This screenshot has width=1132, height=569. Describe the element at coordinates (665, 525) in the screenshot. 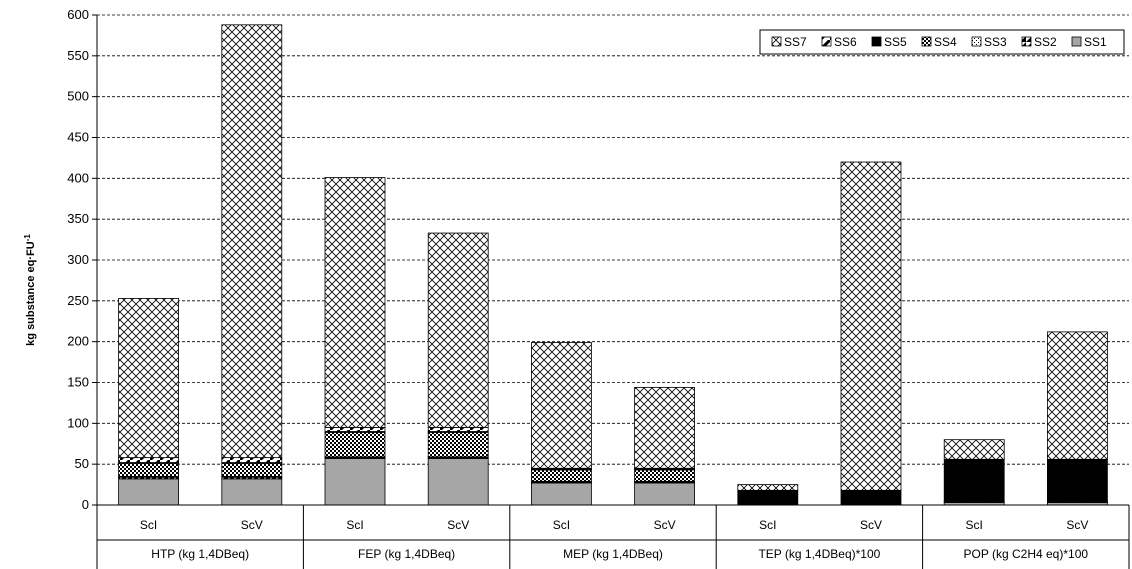

I see `x-category-label-5: ScV` at that location.